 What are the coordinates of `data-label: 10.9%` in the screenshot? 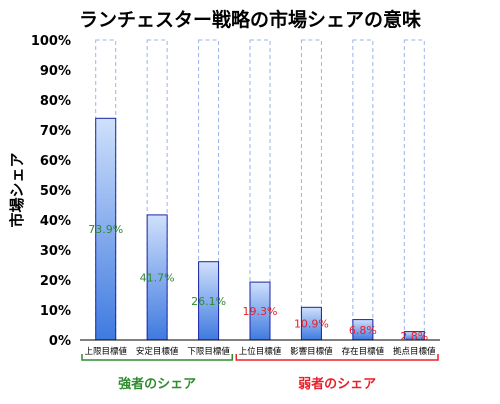 It's located at (311, 324).